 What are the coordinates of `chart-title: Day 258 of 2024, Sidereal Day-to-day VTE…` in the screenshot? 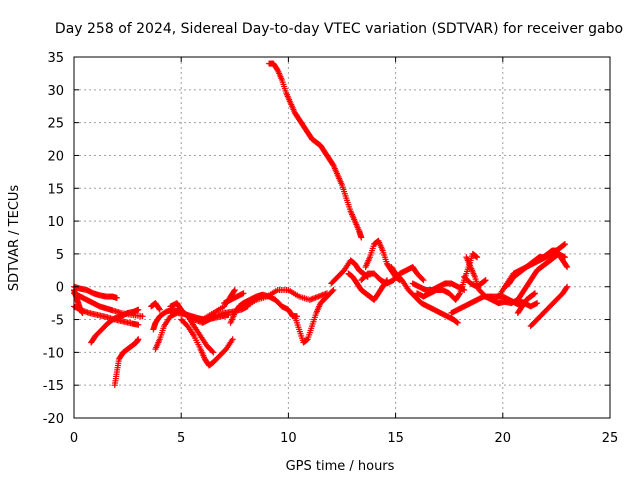 It's located at (339, 29).